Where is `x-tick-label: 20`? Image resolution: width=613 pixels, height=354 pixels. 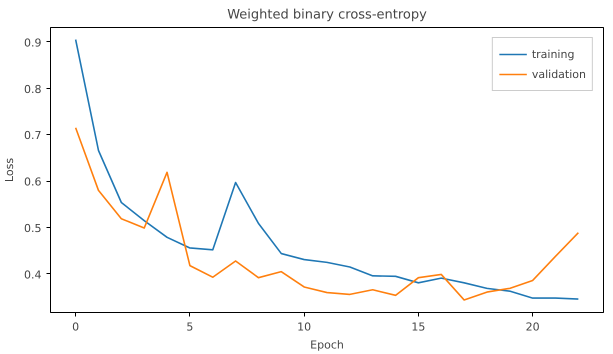 x-tick-label: 20 is located at coordinates (533, 327).